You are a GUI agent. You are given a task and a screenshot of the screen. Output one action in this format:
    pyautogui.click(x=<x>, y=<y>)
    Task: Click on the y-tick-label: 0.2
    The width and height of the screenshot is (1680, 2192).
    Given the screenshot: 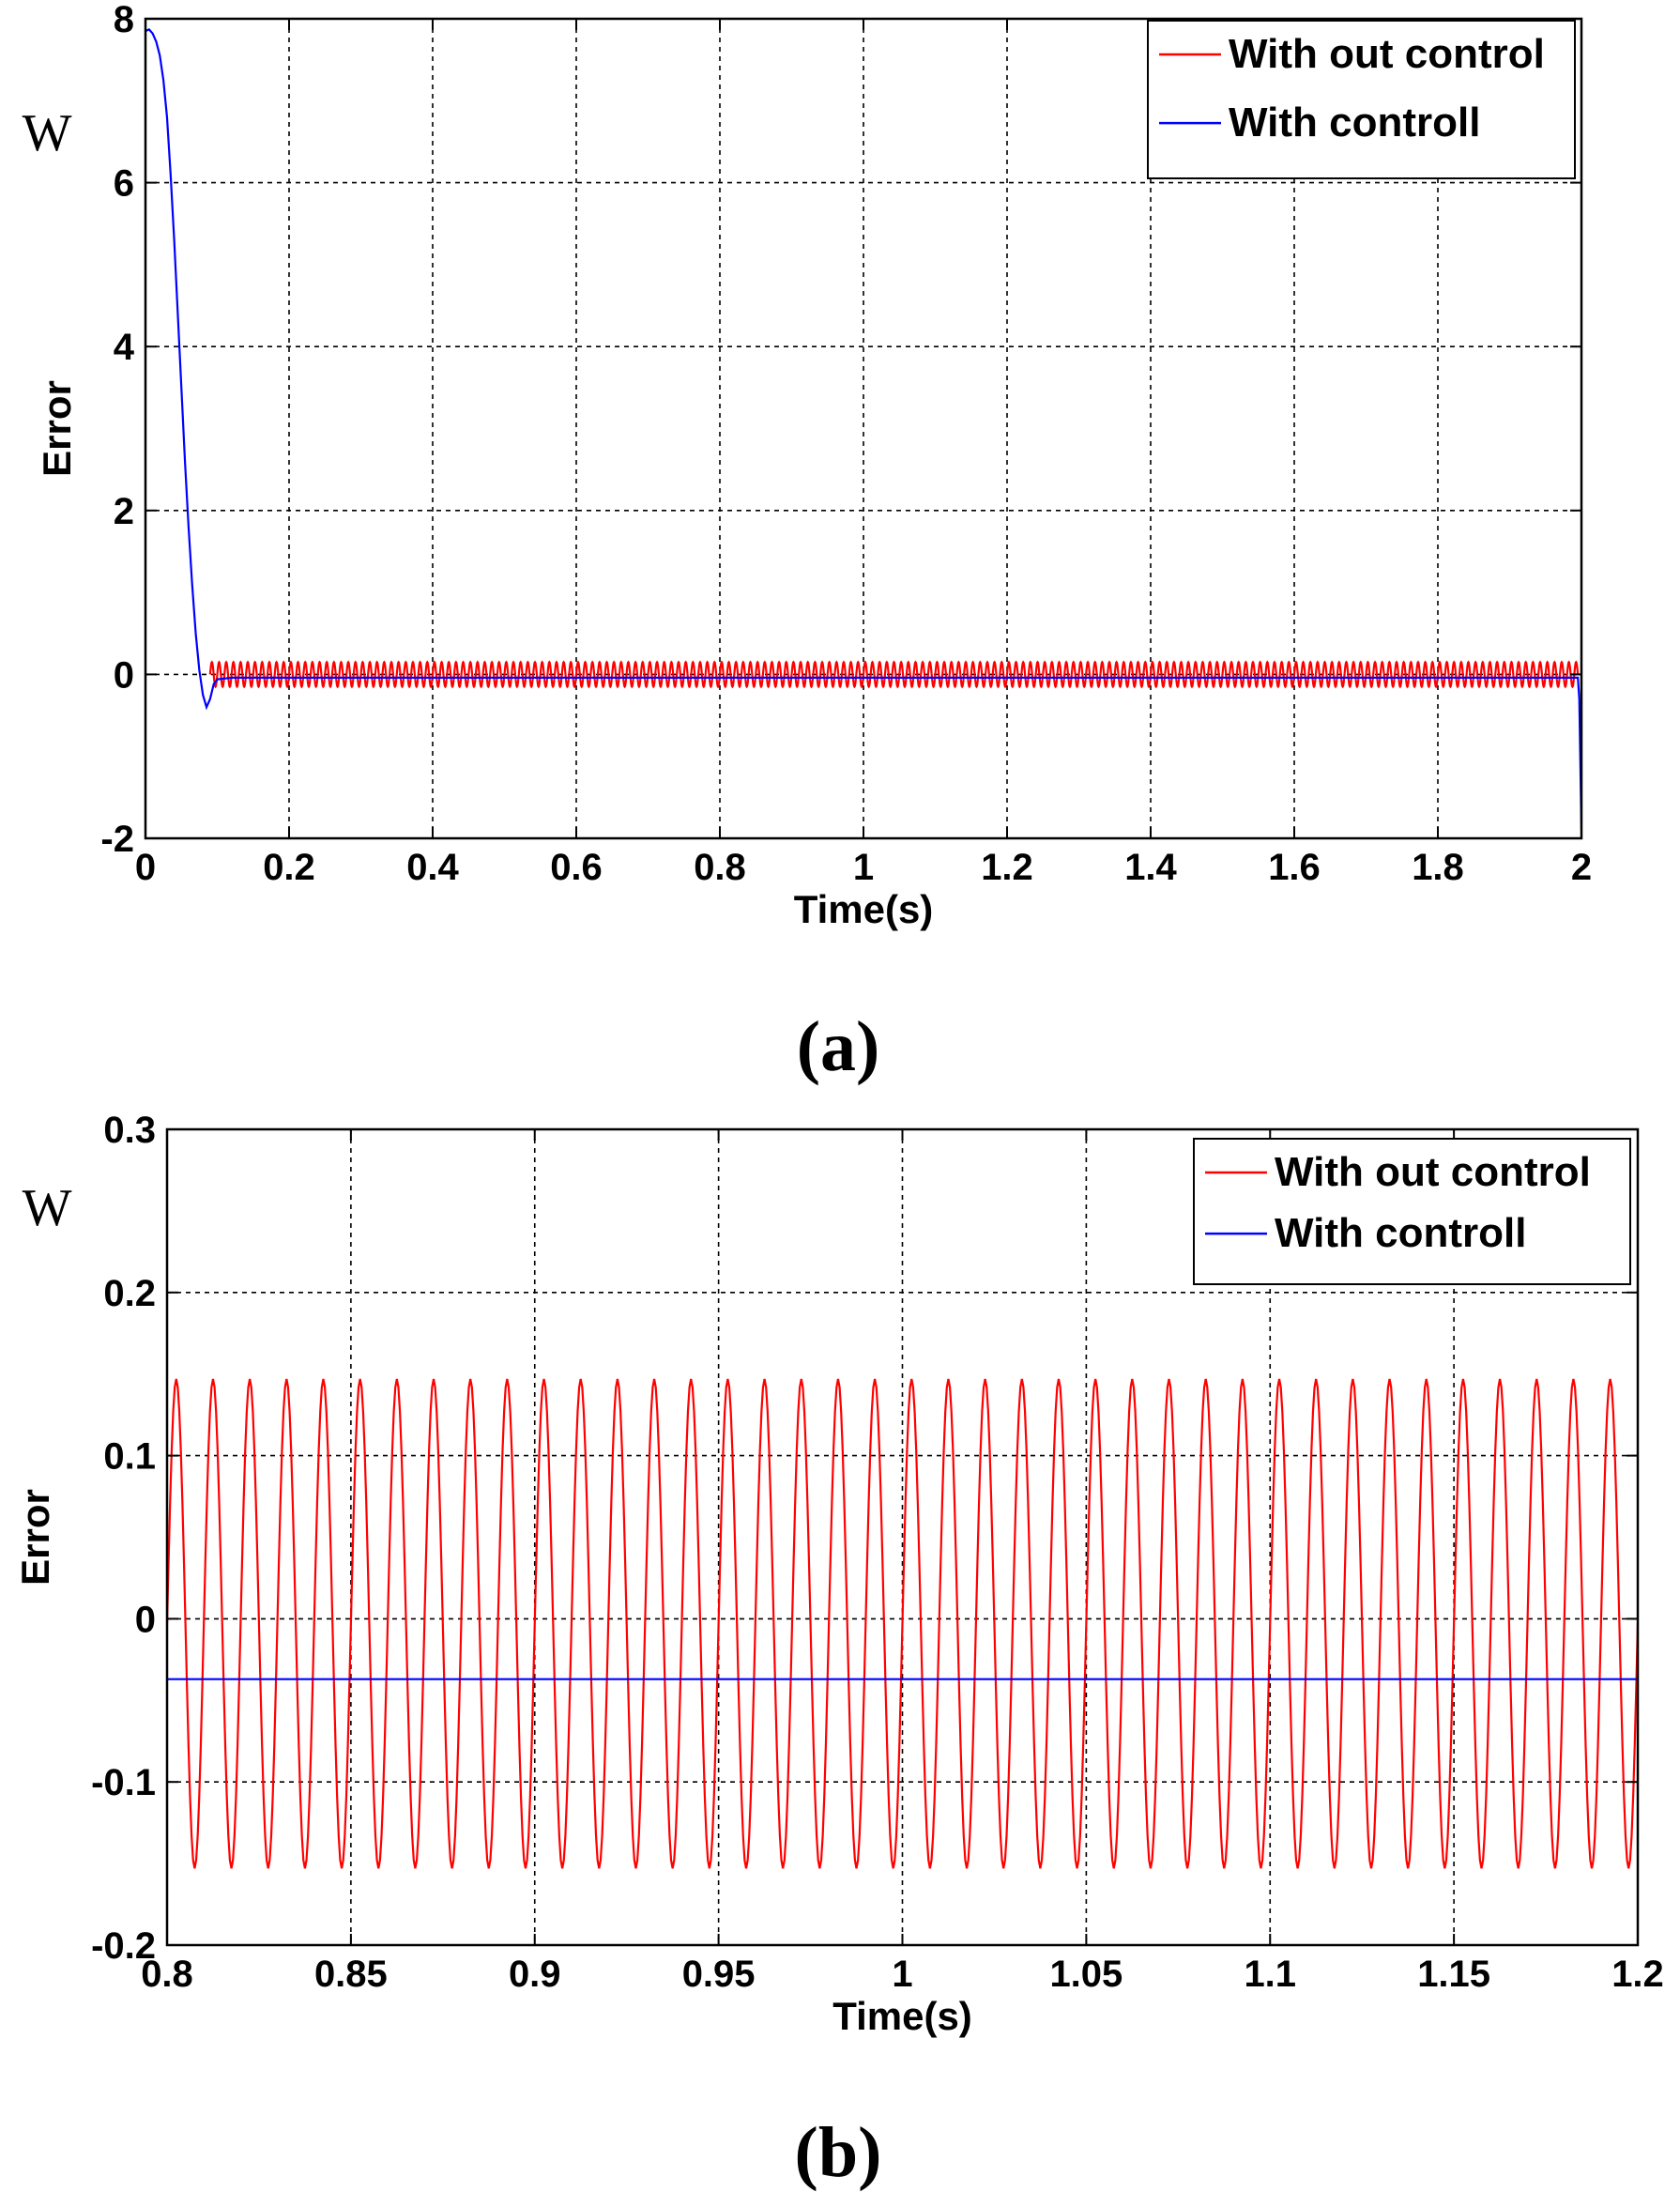 What is the action you would take?
    pyautogui.click(x=129, y=1293)
    